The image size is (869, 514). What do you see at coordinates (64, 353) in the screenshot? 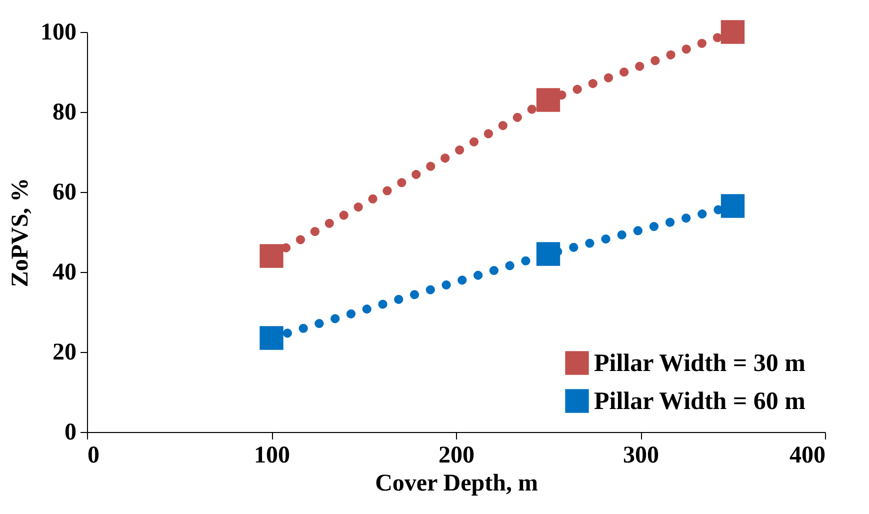
I see `y-tick-label: 20` at bounding box center [64, 353].